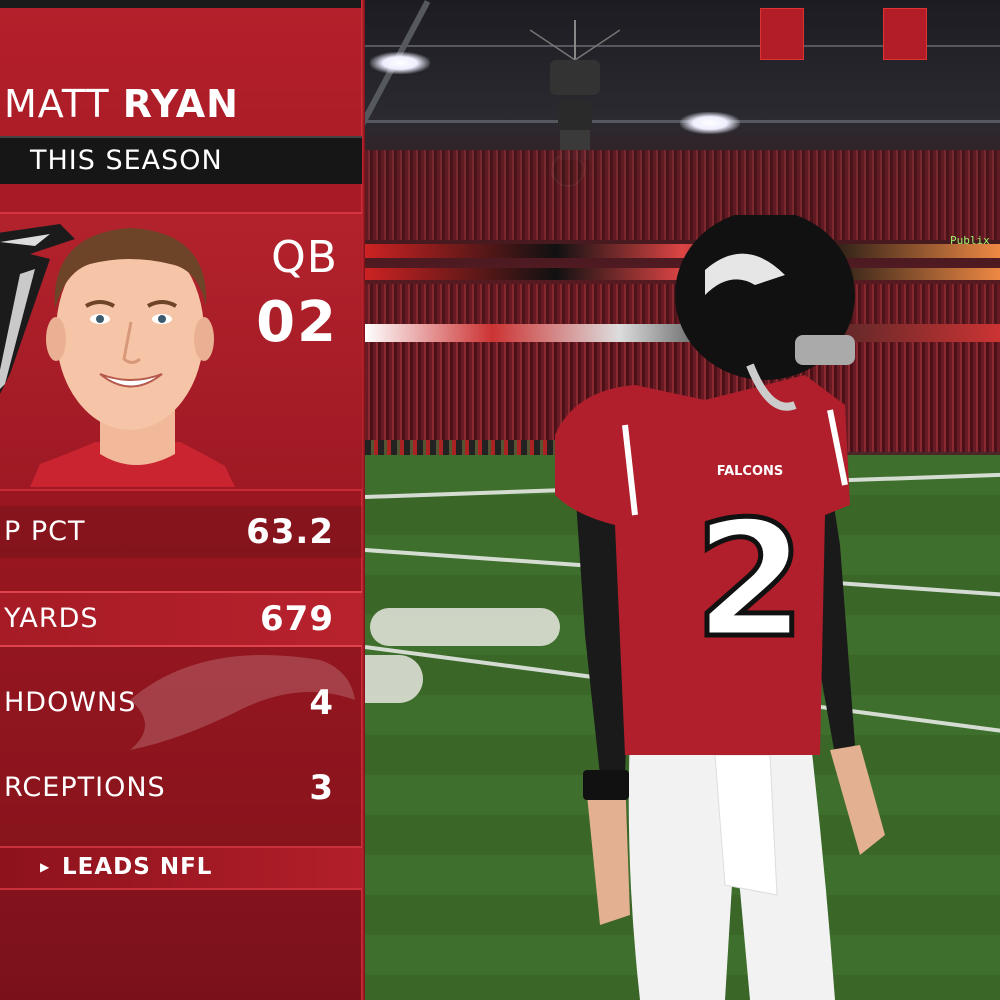 The height and width of the screenshot is (1000, 1000). What do you see at coordinates (304, 257) in the screenshot?
I see `position-label: QB` at bounding box center [304, 257].